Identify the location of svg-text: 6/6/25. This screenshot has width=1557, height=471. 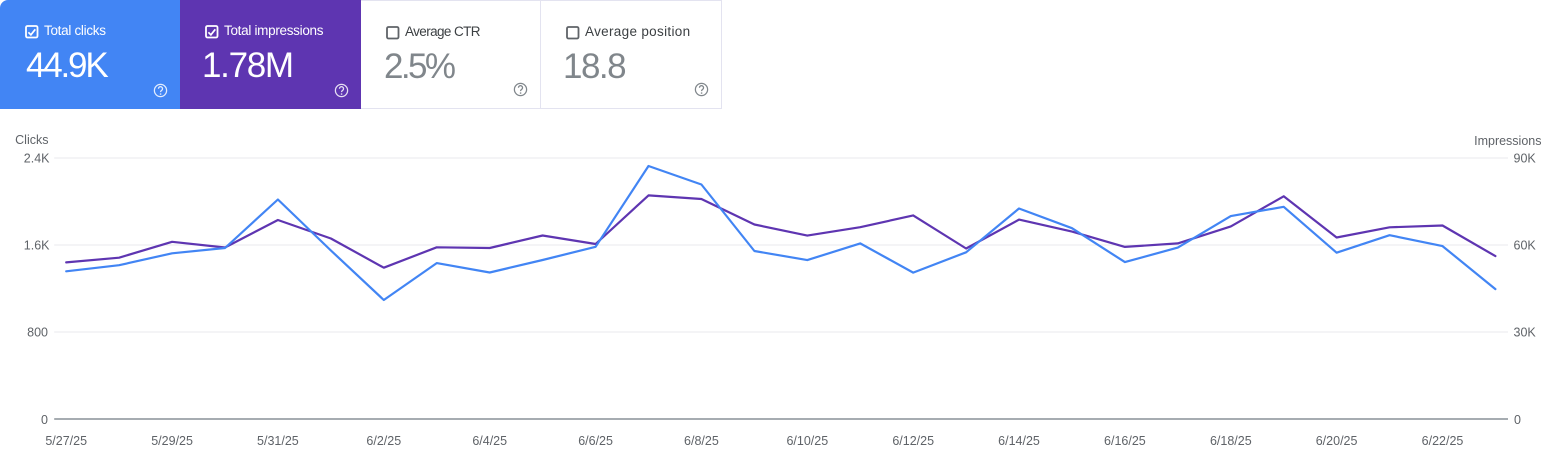
(595, 441).